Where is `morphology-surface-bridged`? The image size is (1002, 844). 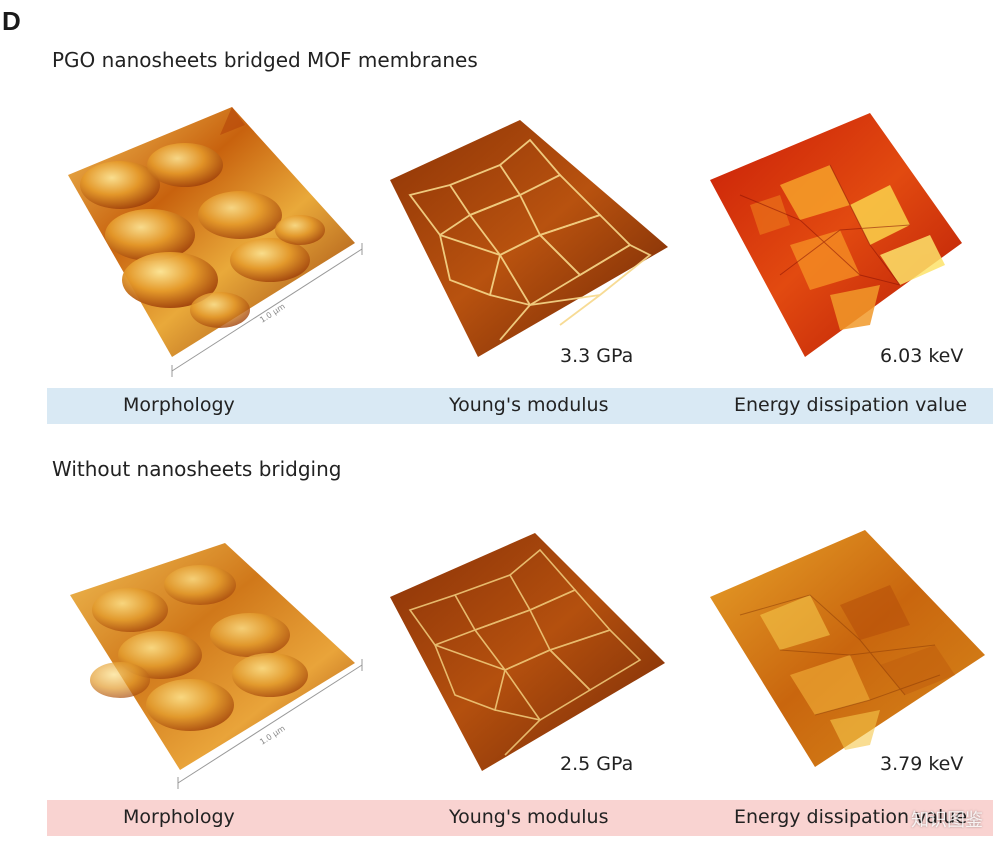
morphology-surface-bridged is located at coordinates (211, 232).